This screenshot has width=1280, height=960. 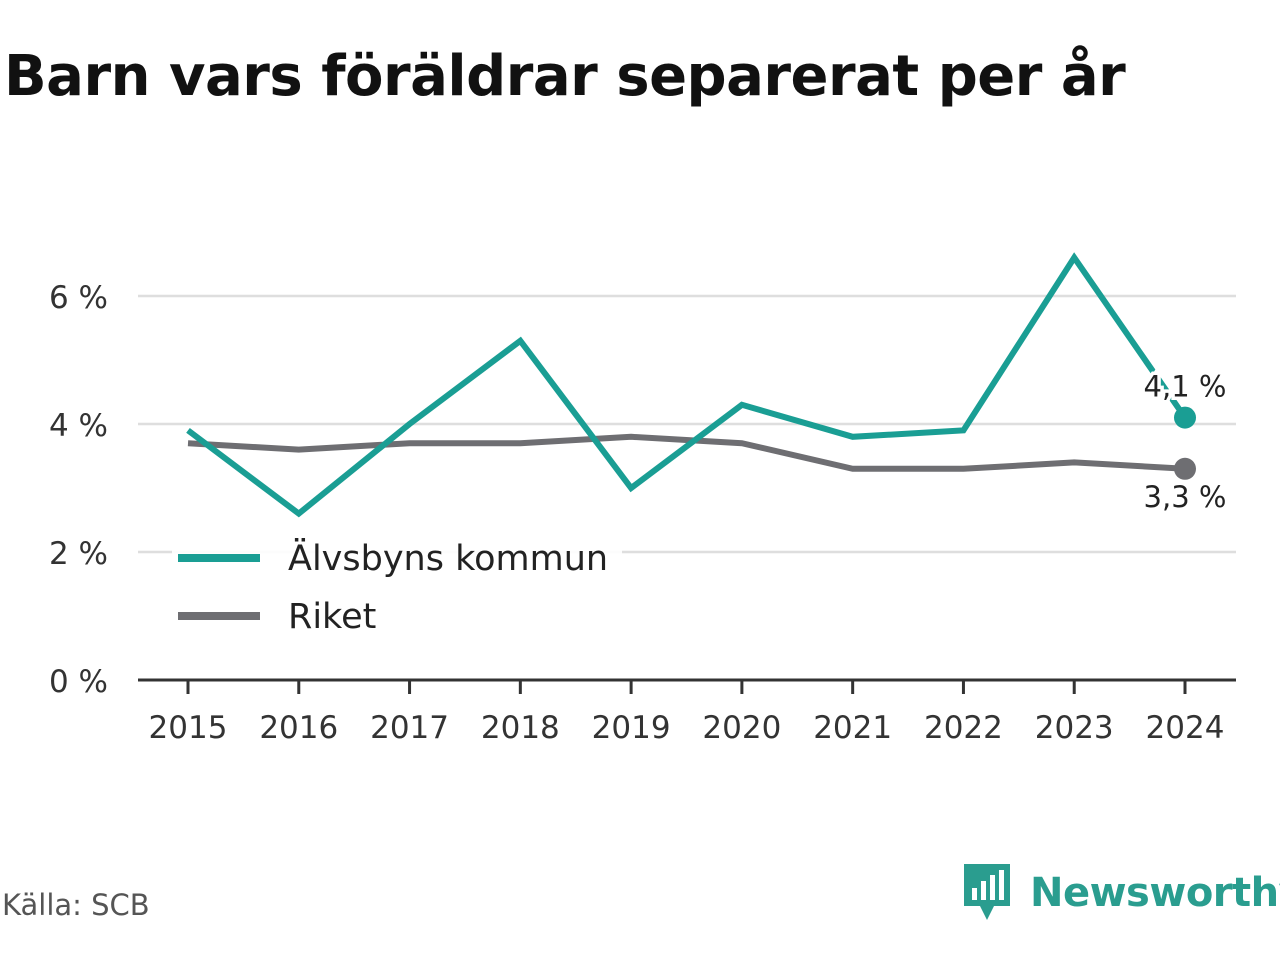 What do you see at coordinates (1185, 728) in the screenshot?
I see `x-tick-label: 2024` at bounding box center [1185, 728].